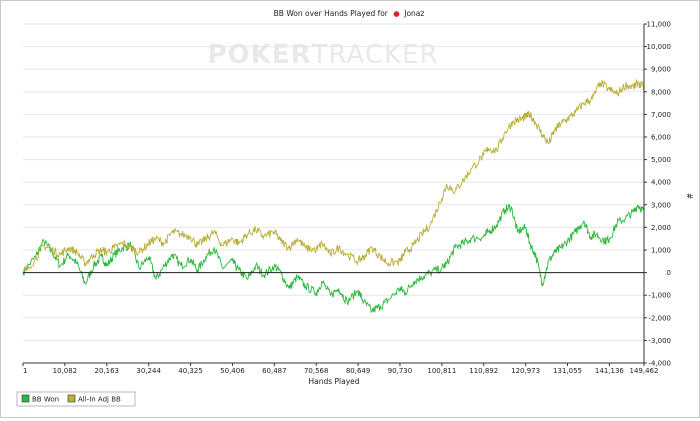 Image resolution: width=700 pixels, height=421 pixels. Describe the element at coordinates (661, 70) in the screenshot. I see `y-tick-label: 9,000` at that location.